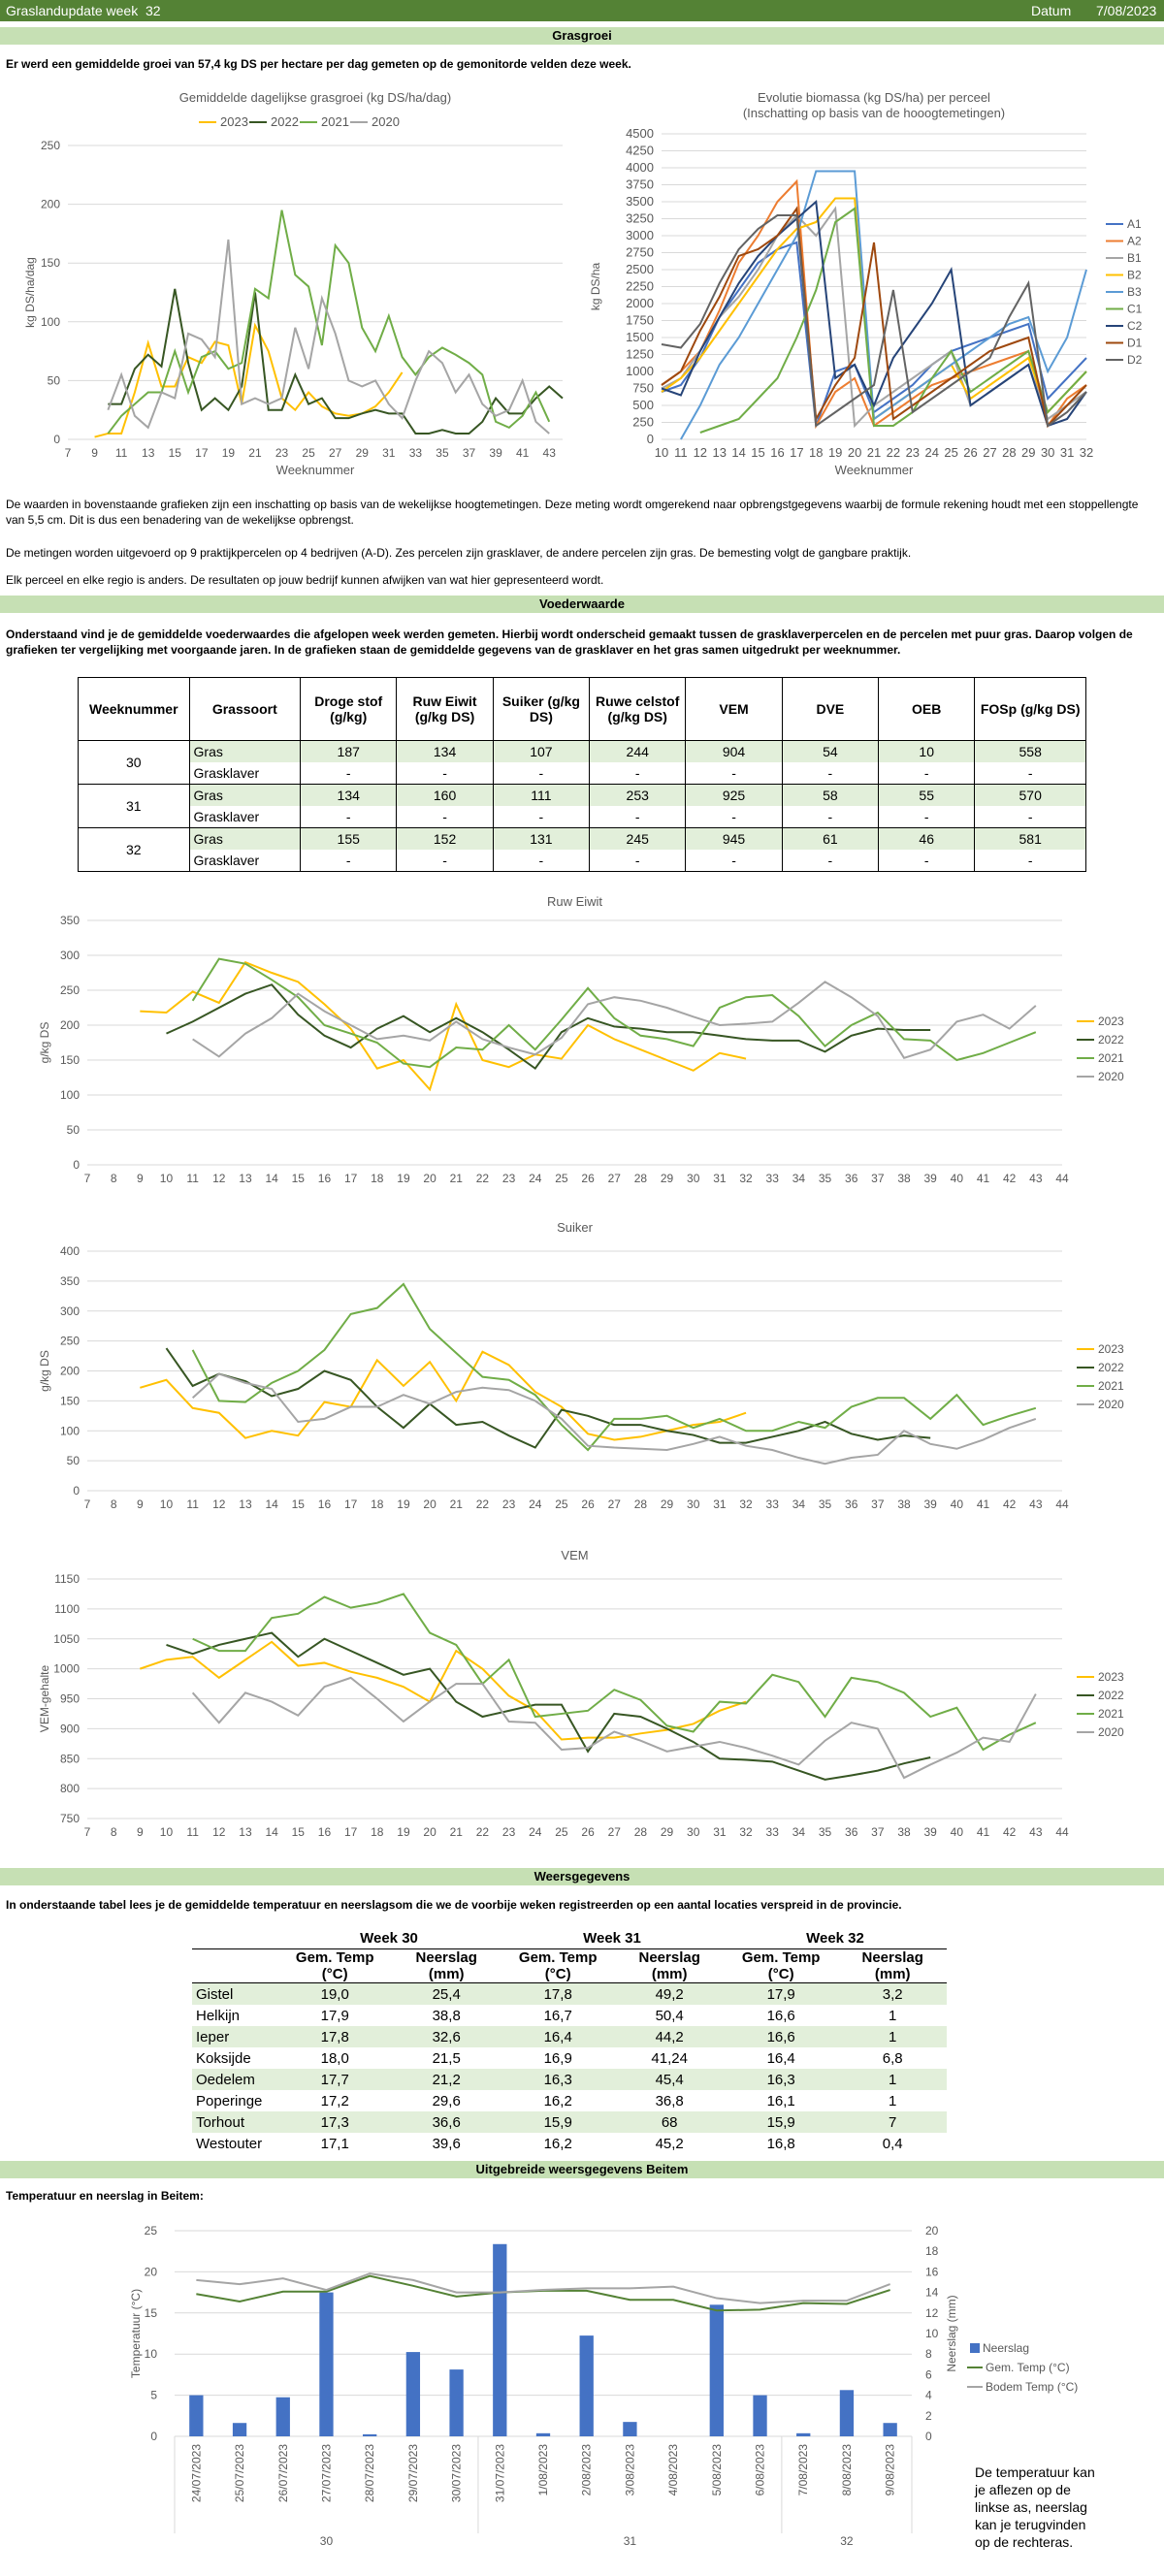 This screenshot has height=2576, width=1164. What do you see at coordinates (234, 121) in the screenshot?
I see `legend-label: 2023` at bounding box center [234, 121].